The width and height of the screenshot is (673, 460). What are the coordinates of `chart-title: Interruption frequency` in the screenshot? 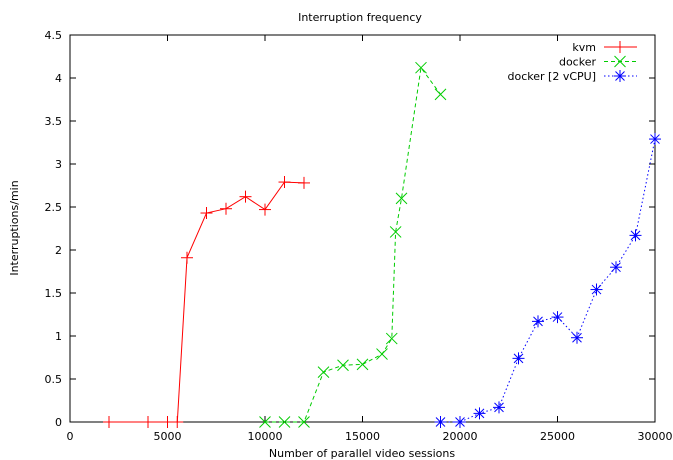 It's located at (360, 17).